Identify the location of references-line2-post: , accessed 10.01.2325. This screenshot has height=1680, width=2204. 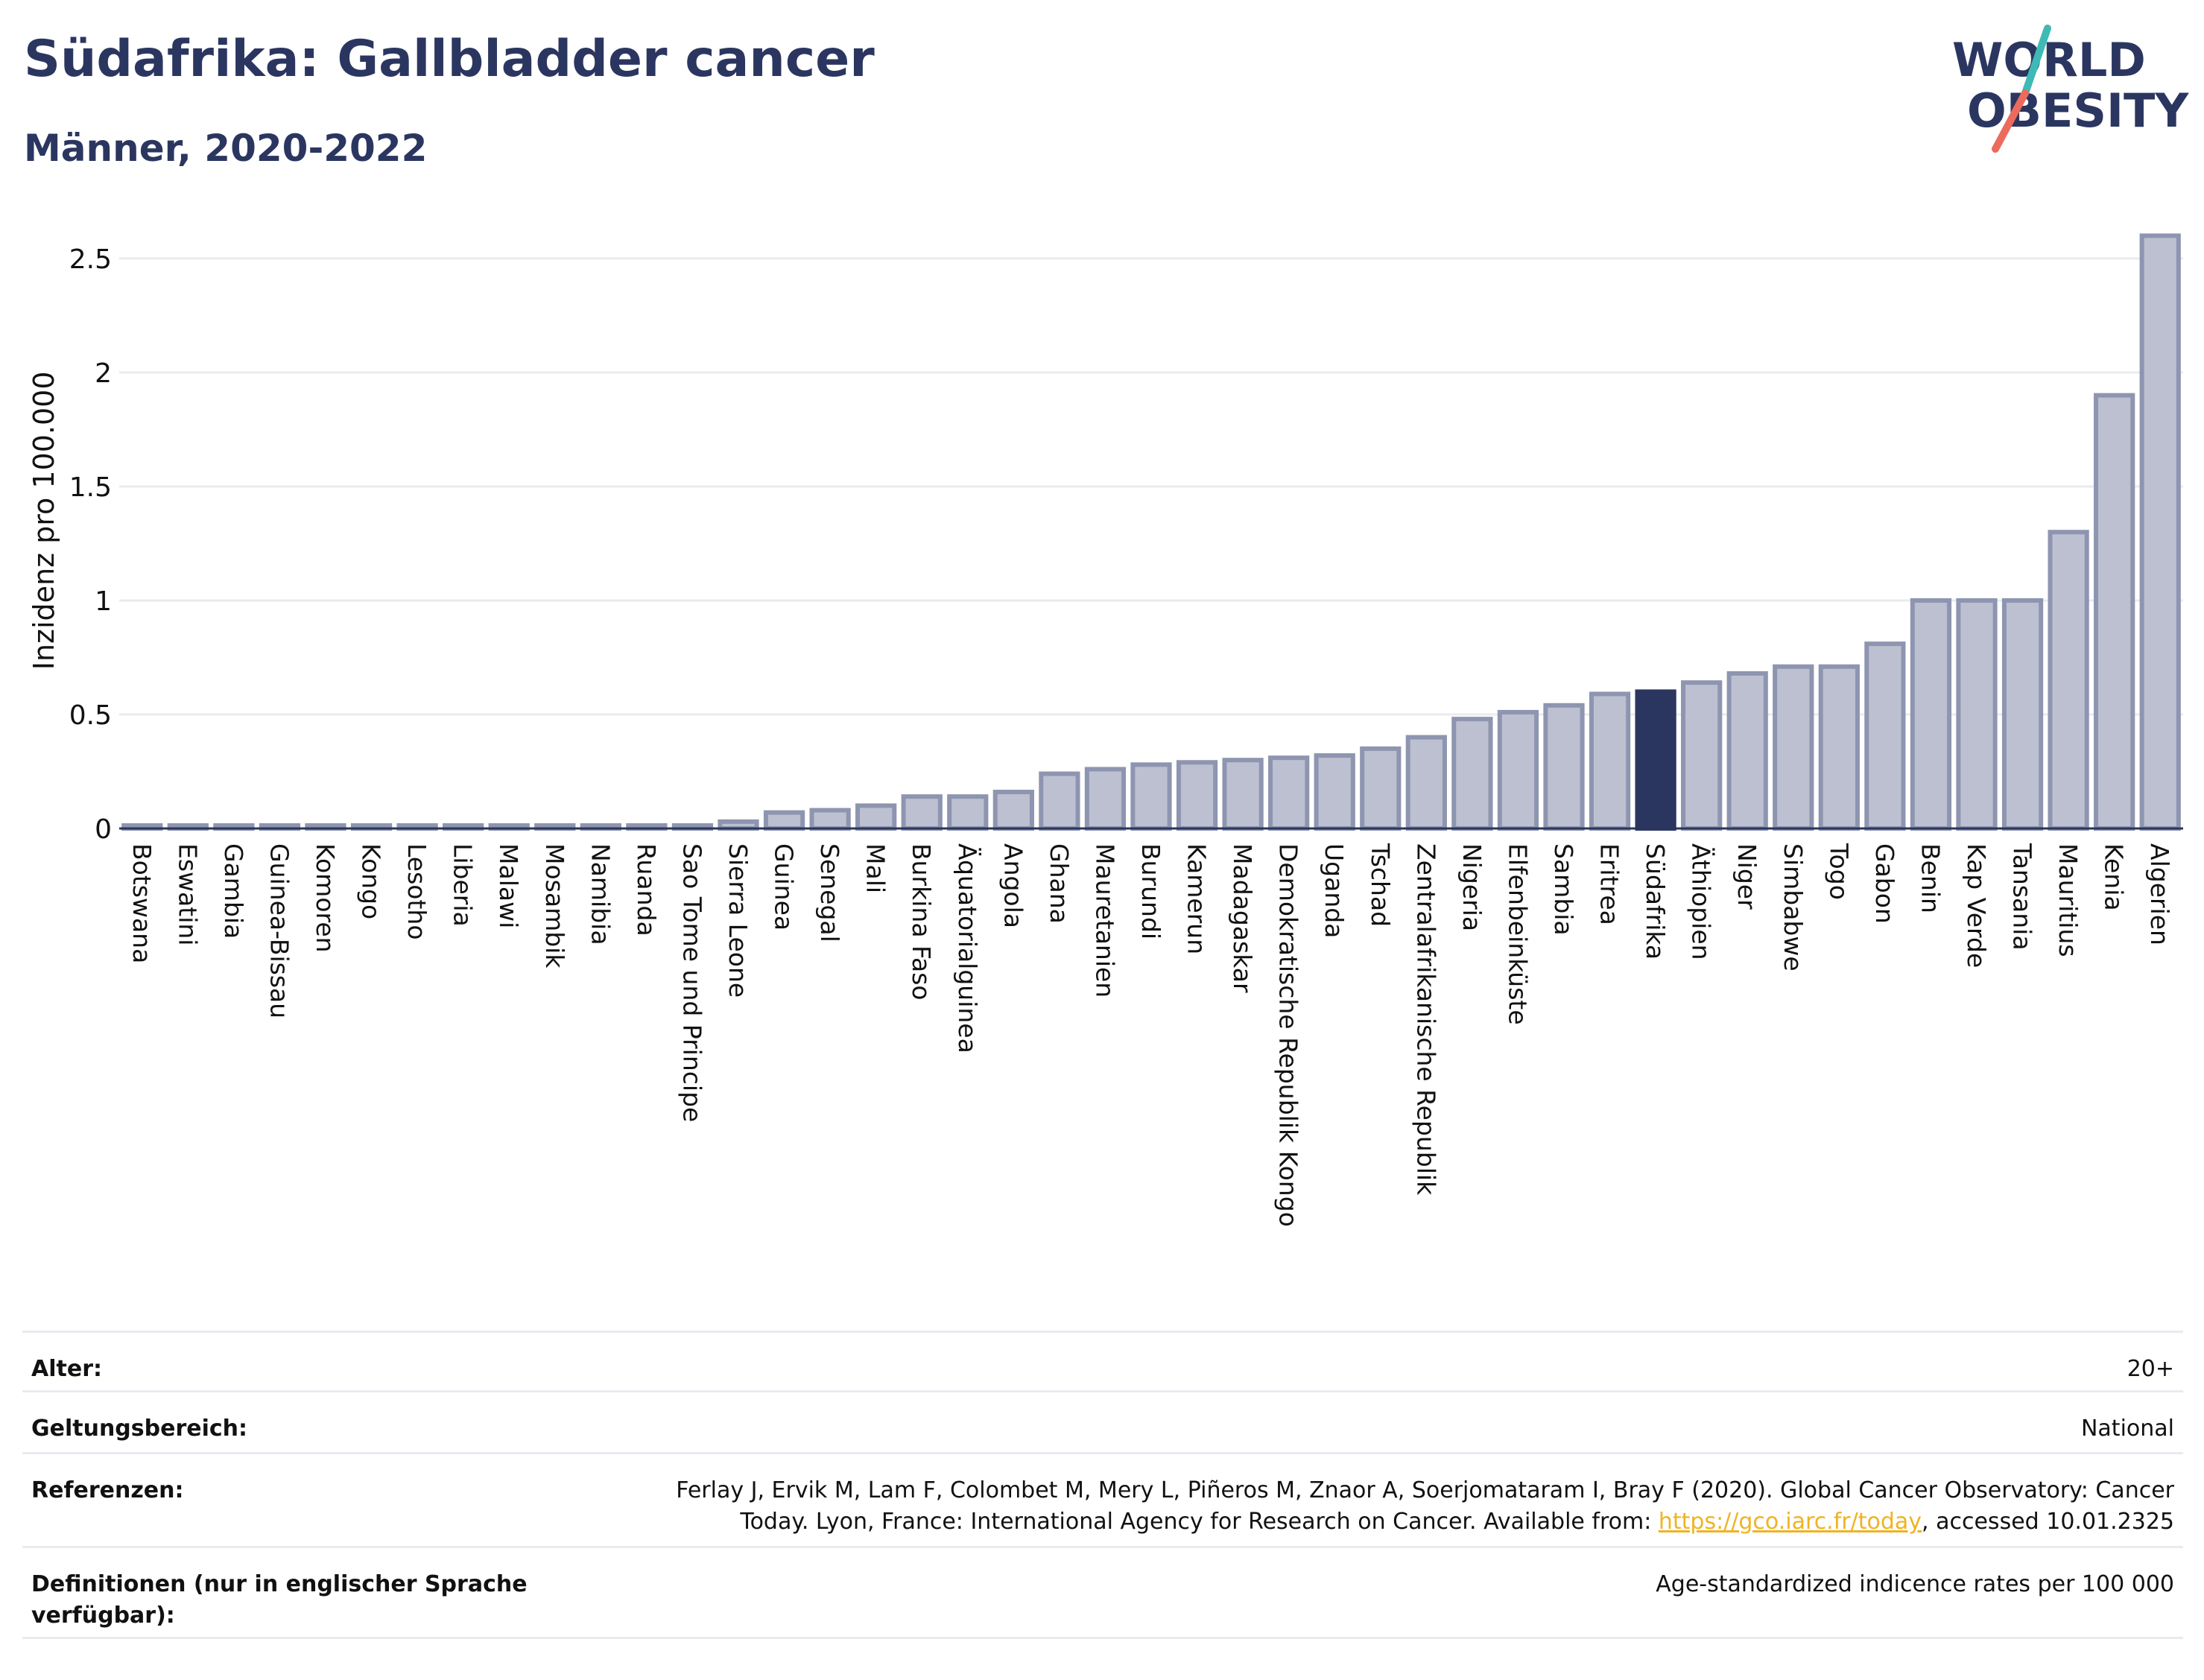
(2048, 1522).